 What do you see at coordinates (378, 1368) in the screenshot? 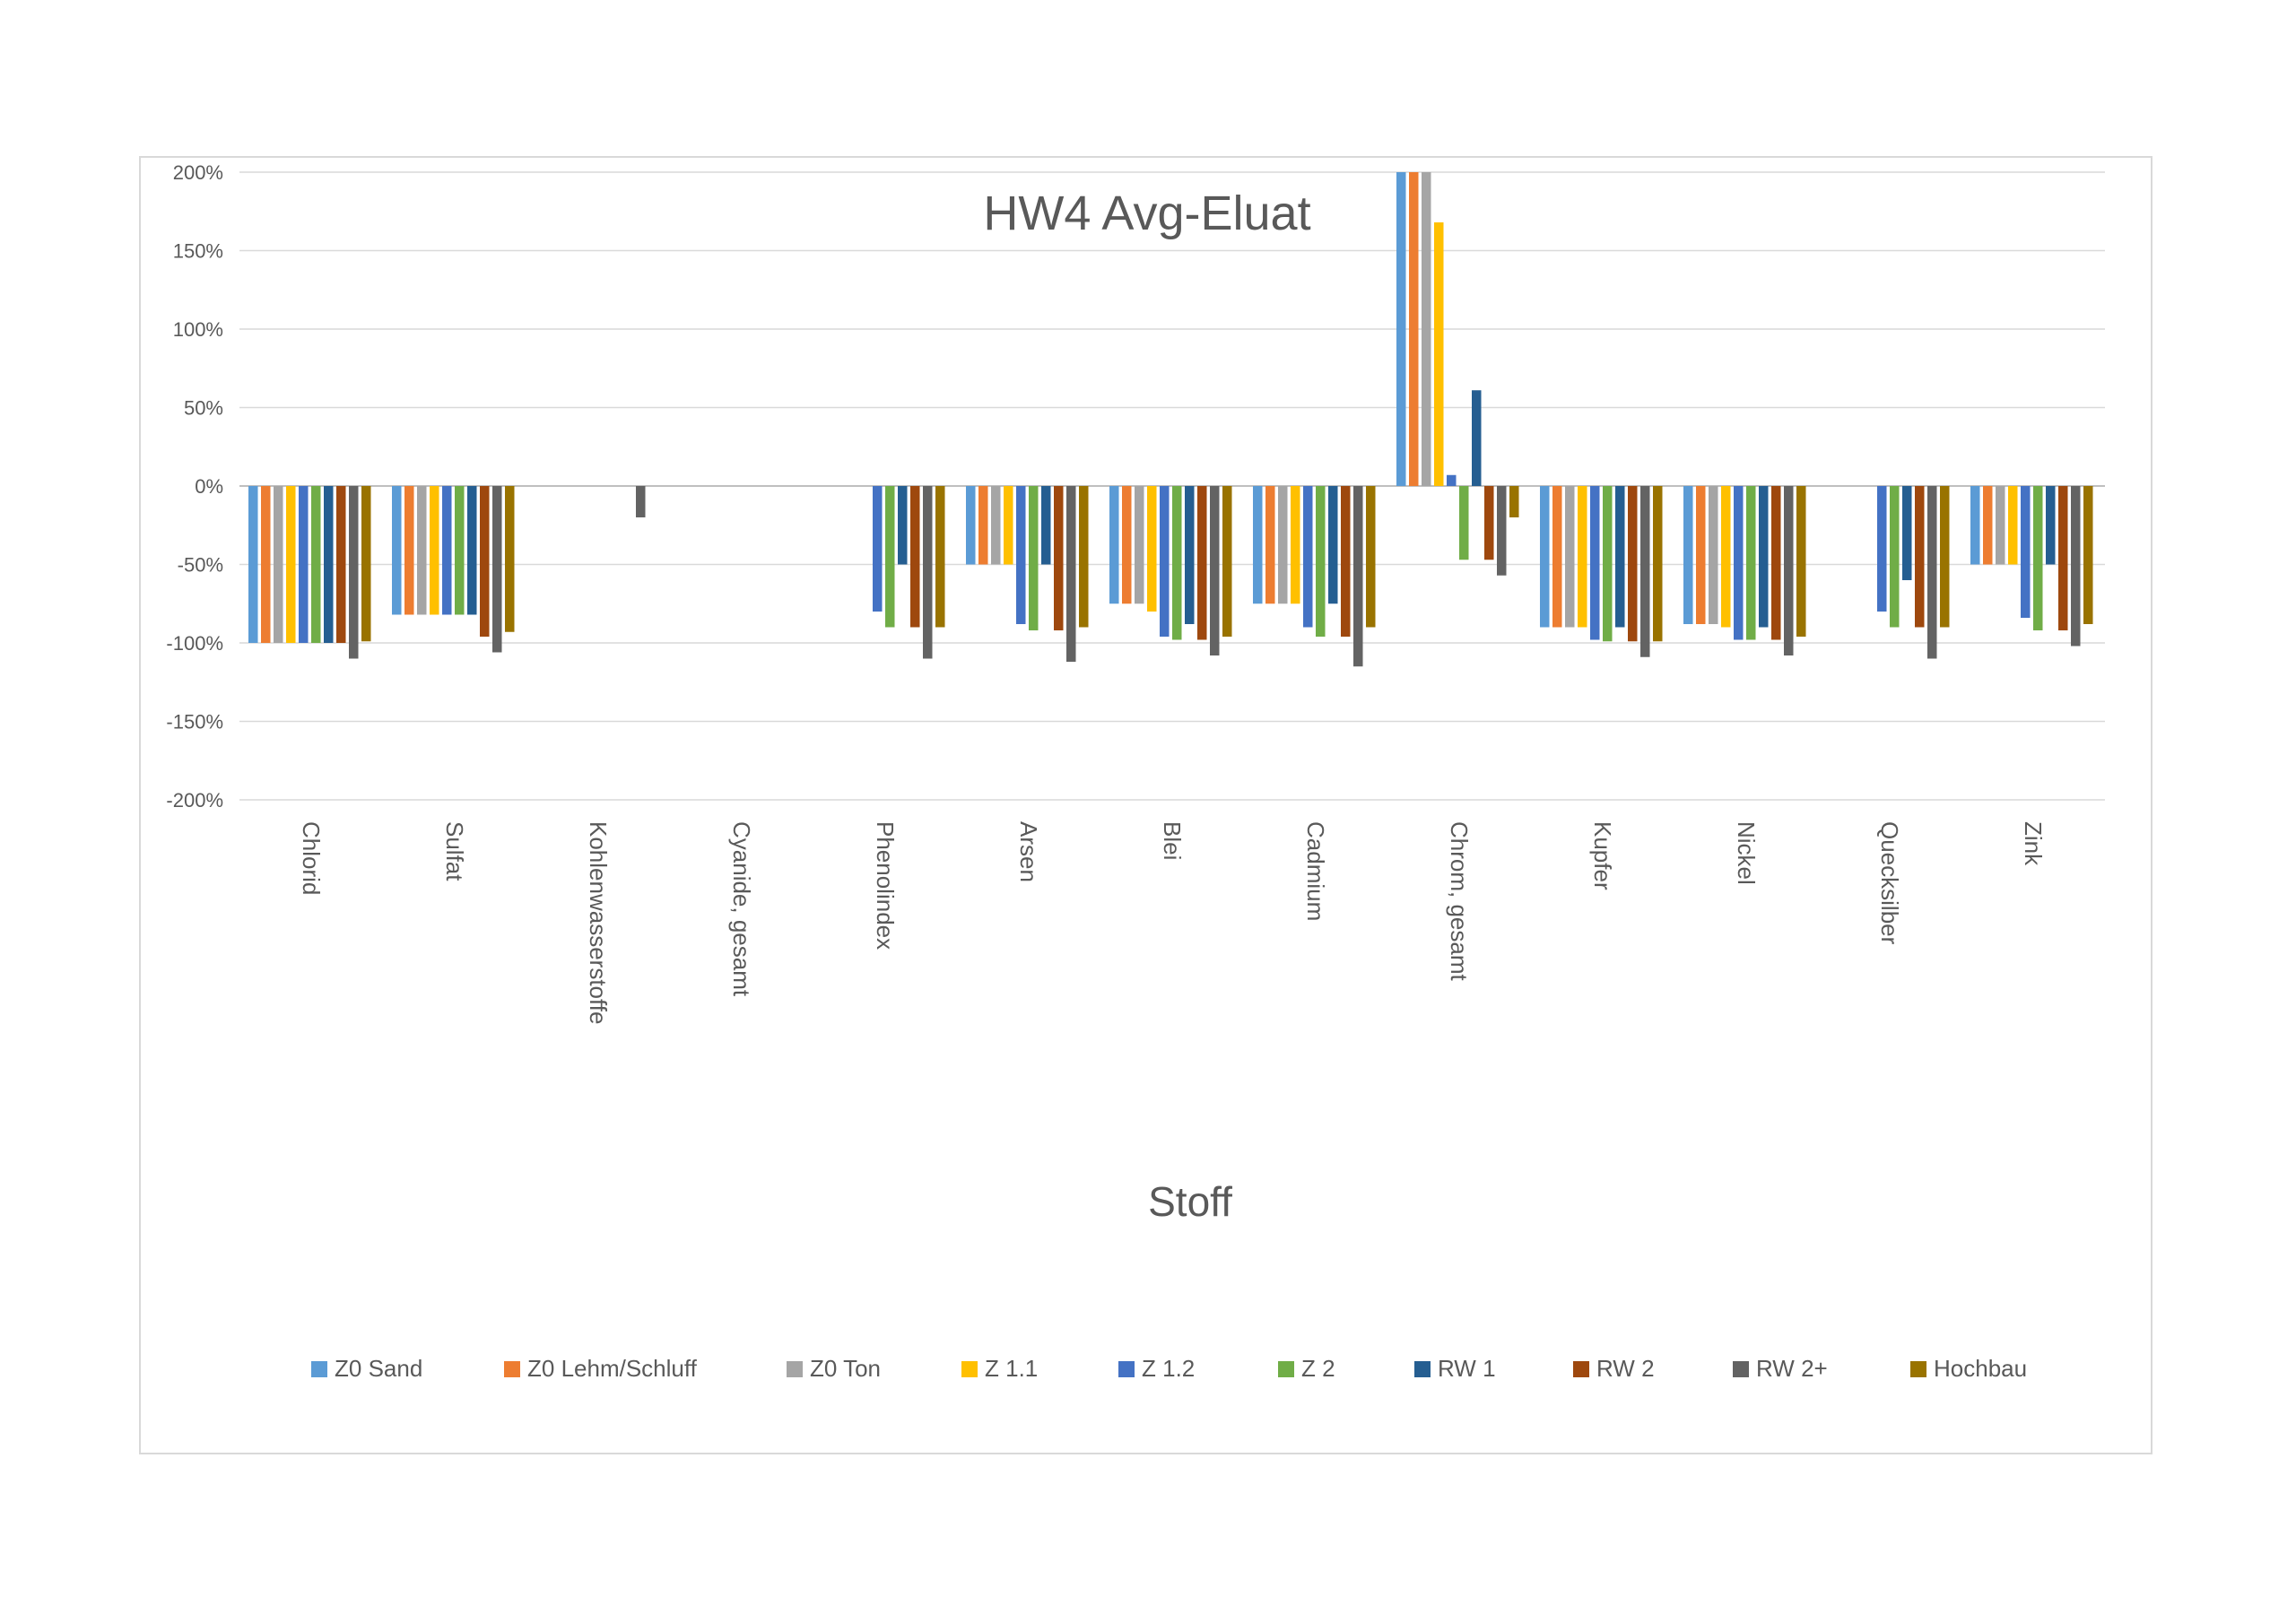
I see `legend-entry: Z0 Sand` at bounding box center [378, 1368].